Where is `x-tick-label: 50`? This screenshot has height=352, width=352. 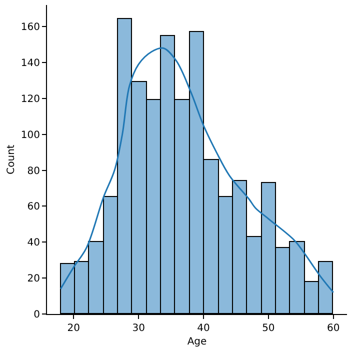 x-tick-label: 50 is located at coordinates (268, 328).